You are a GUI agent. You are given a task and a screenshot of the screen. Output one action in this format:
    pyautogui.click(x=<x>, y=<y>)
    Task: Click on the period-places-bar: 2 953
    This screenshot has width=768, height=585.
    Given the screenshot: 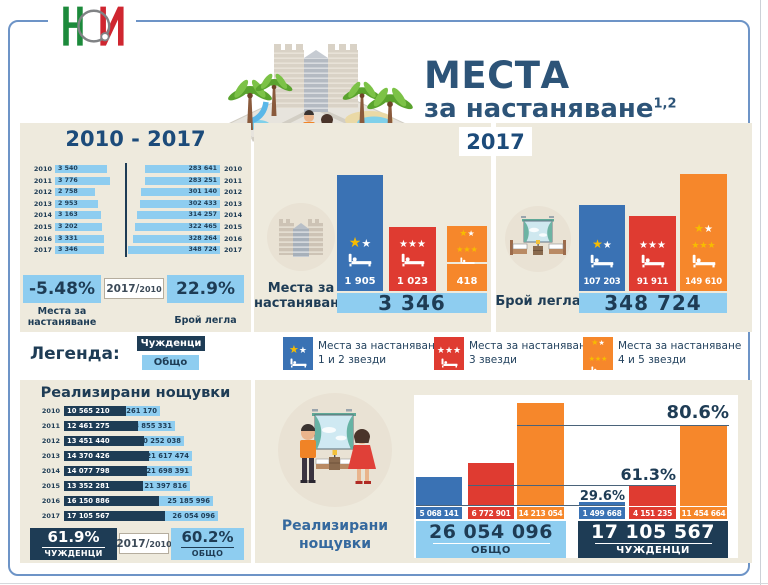 What is the action you would take?
    pyautogui.click(x=76, y=204)
    